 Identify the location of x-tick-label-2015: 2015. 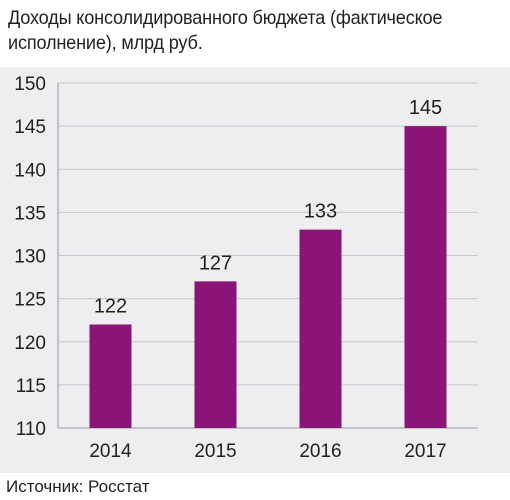
(215, 451).